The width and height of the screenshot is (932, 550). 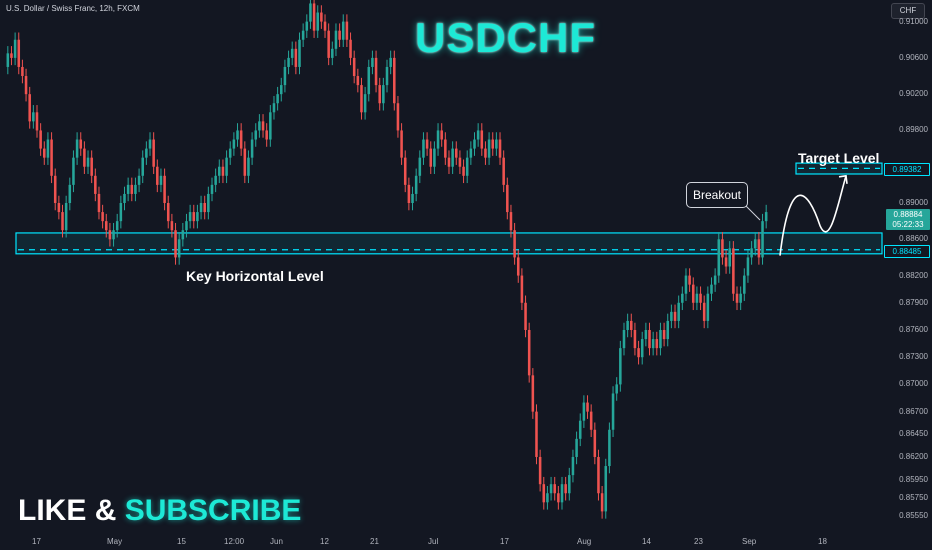 I want to click on time-label: 17, so click(x=504, y=541).